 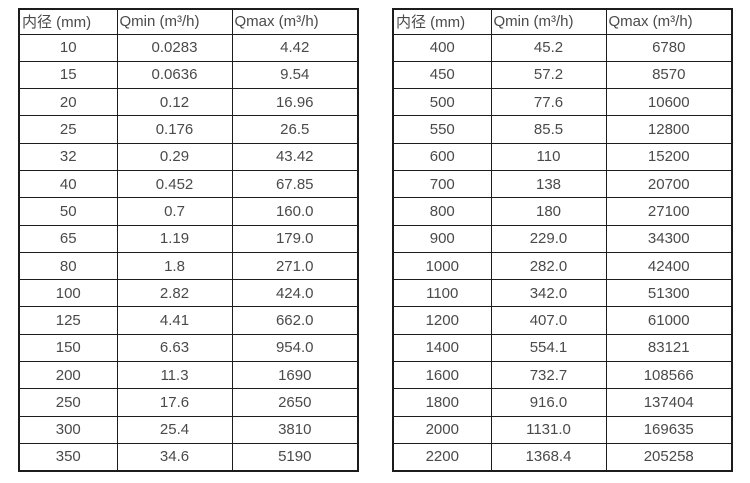 What do you see at coordinates (442, 238) in the screenshot?
I see `table-cell: 900` at bounding box center [442, 238].